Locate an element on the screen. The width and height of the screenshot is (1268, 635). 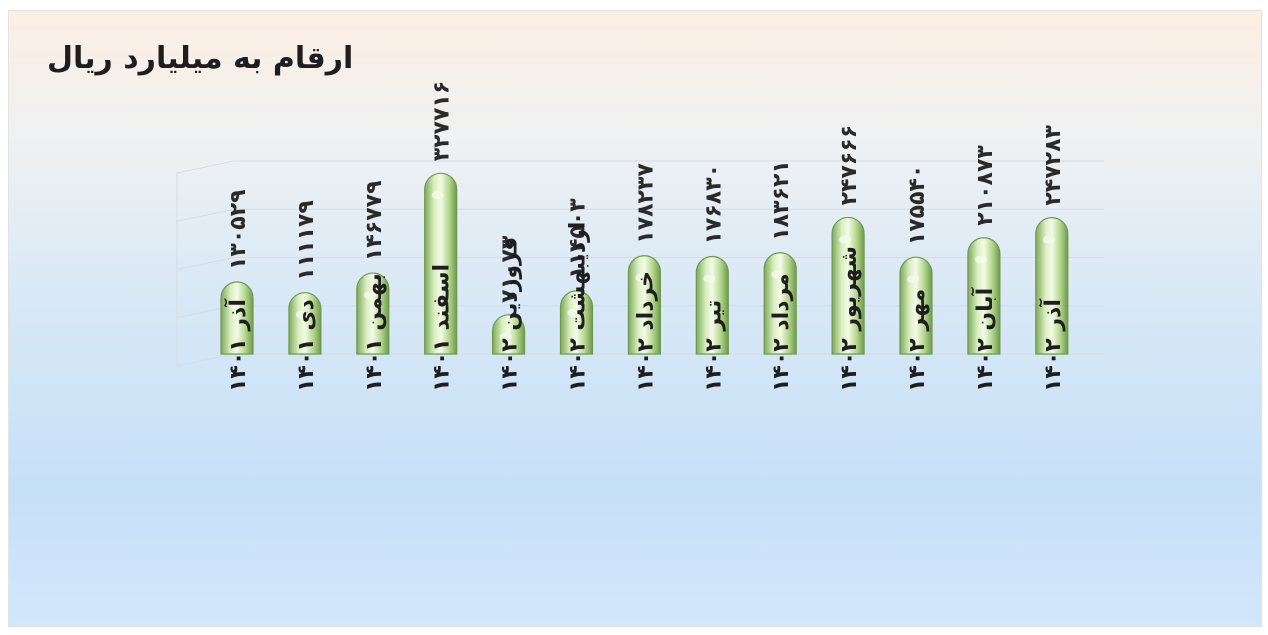
category-label: مهر ۱۴۰۲ is located at coordinates (917, 340).